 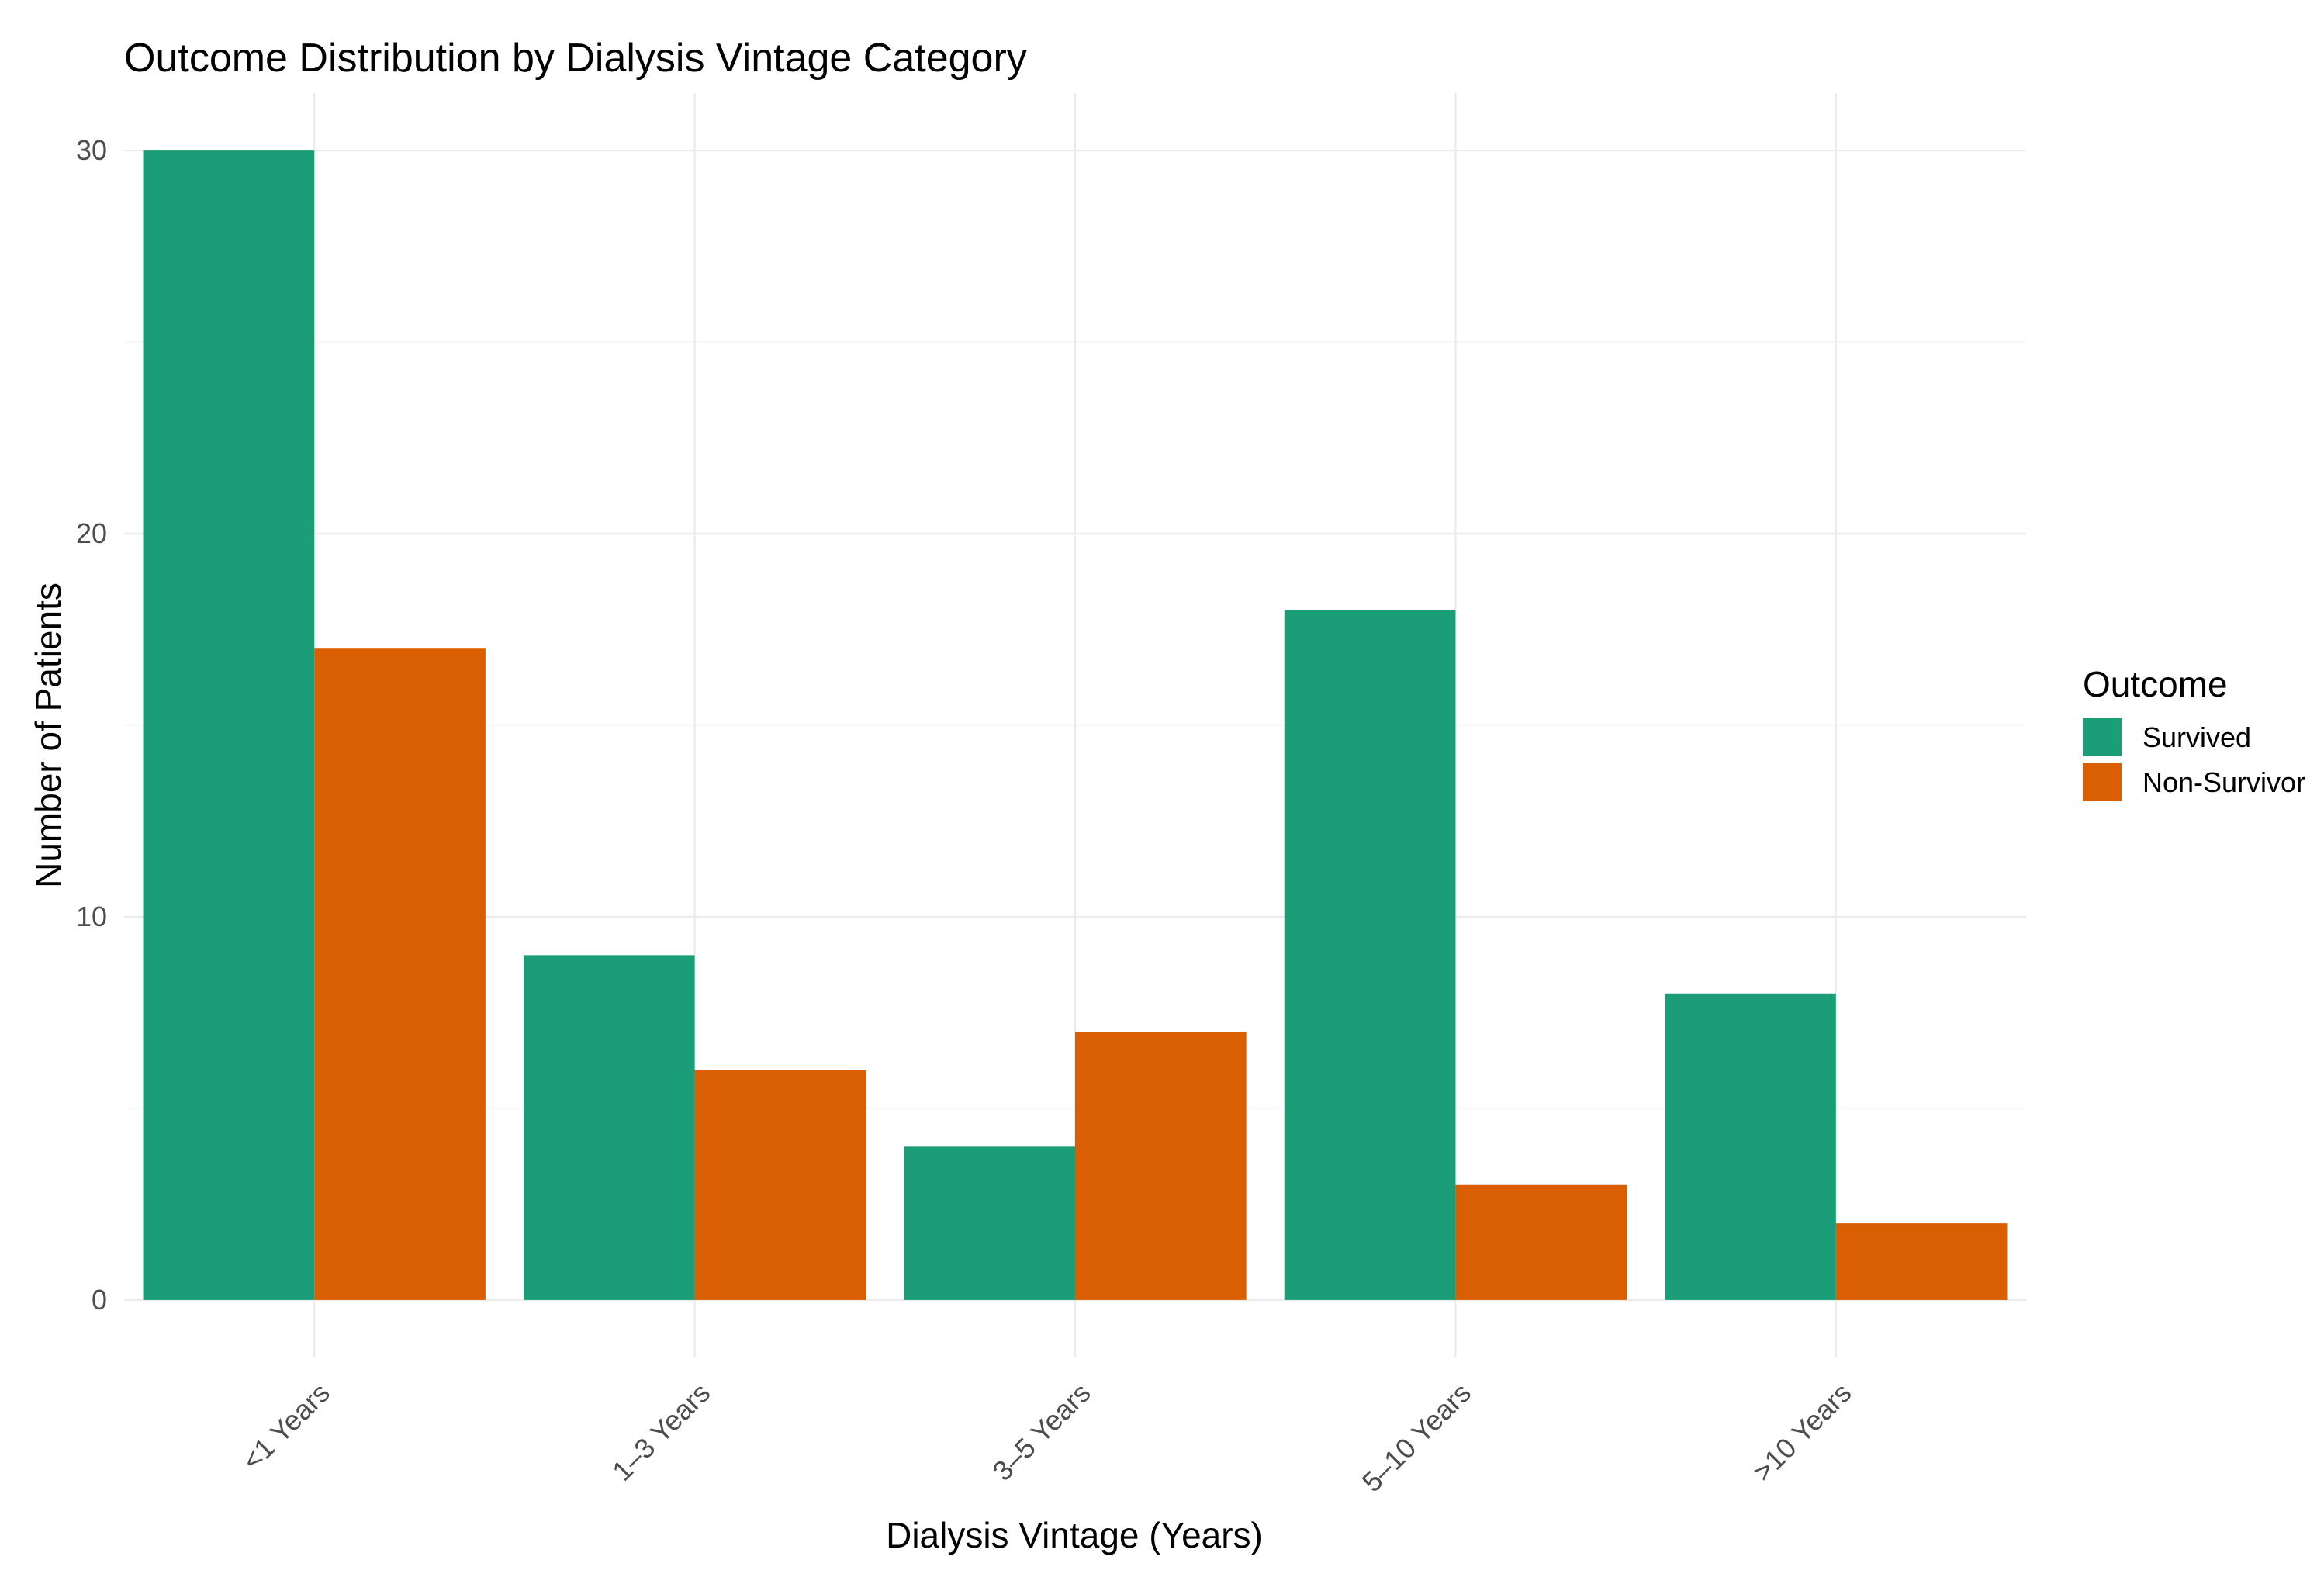 What do you see at coordinates (91, 916) in the screenshot?
I see `y-tick-label: 10` at bounding box center [91, 916].